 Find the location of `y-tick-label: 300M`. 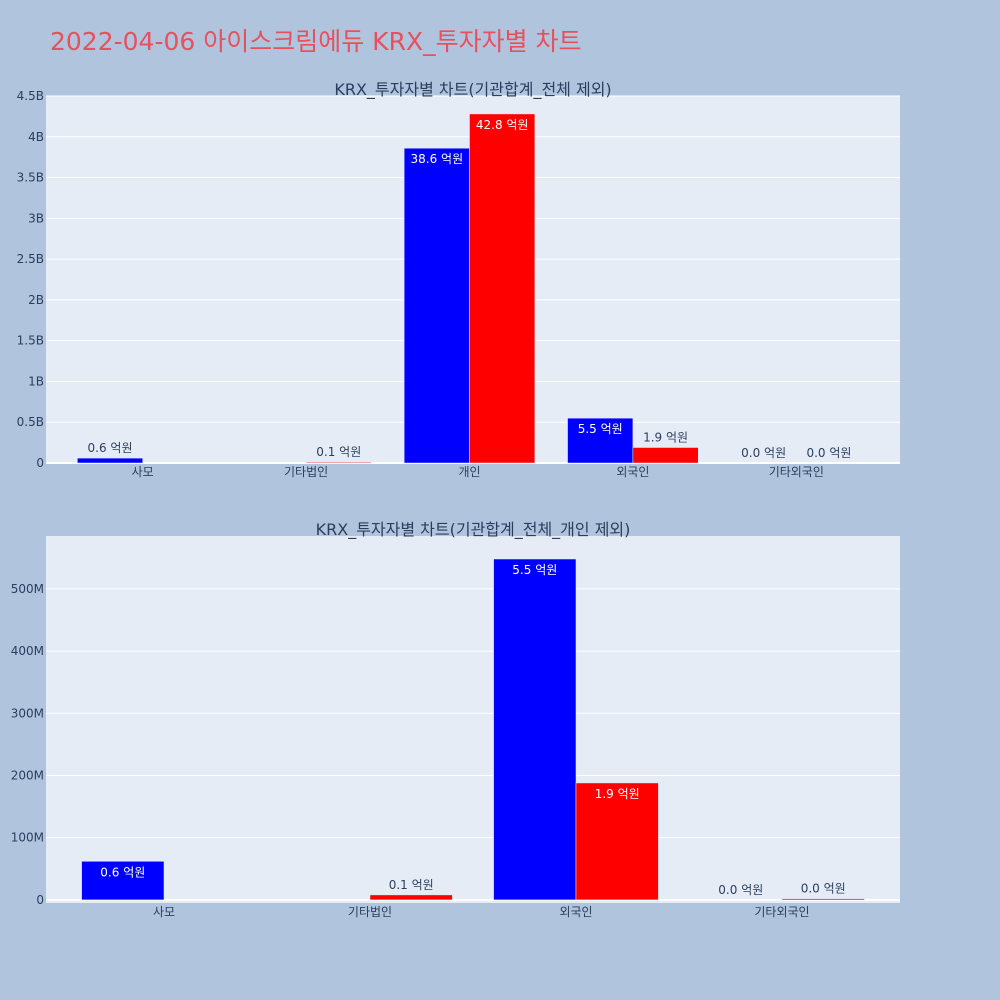

y-tick-label: 300M is located at coordinates (27, 713).